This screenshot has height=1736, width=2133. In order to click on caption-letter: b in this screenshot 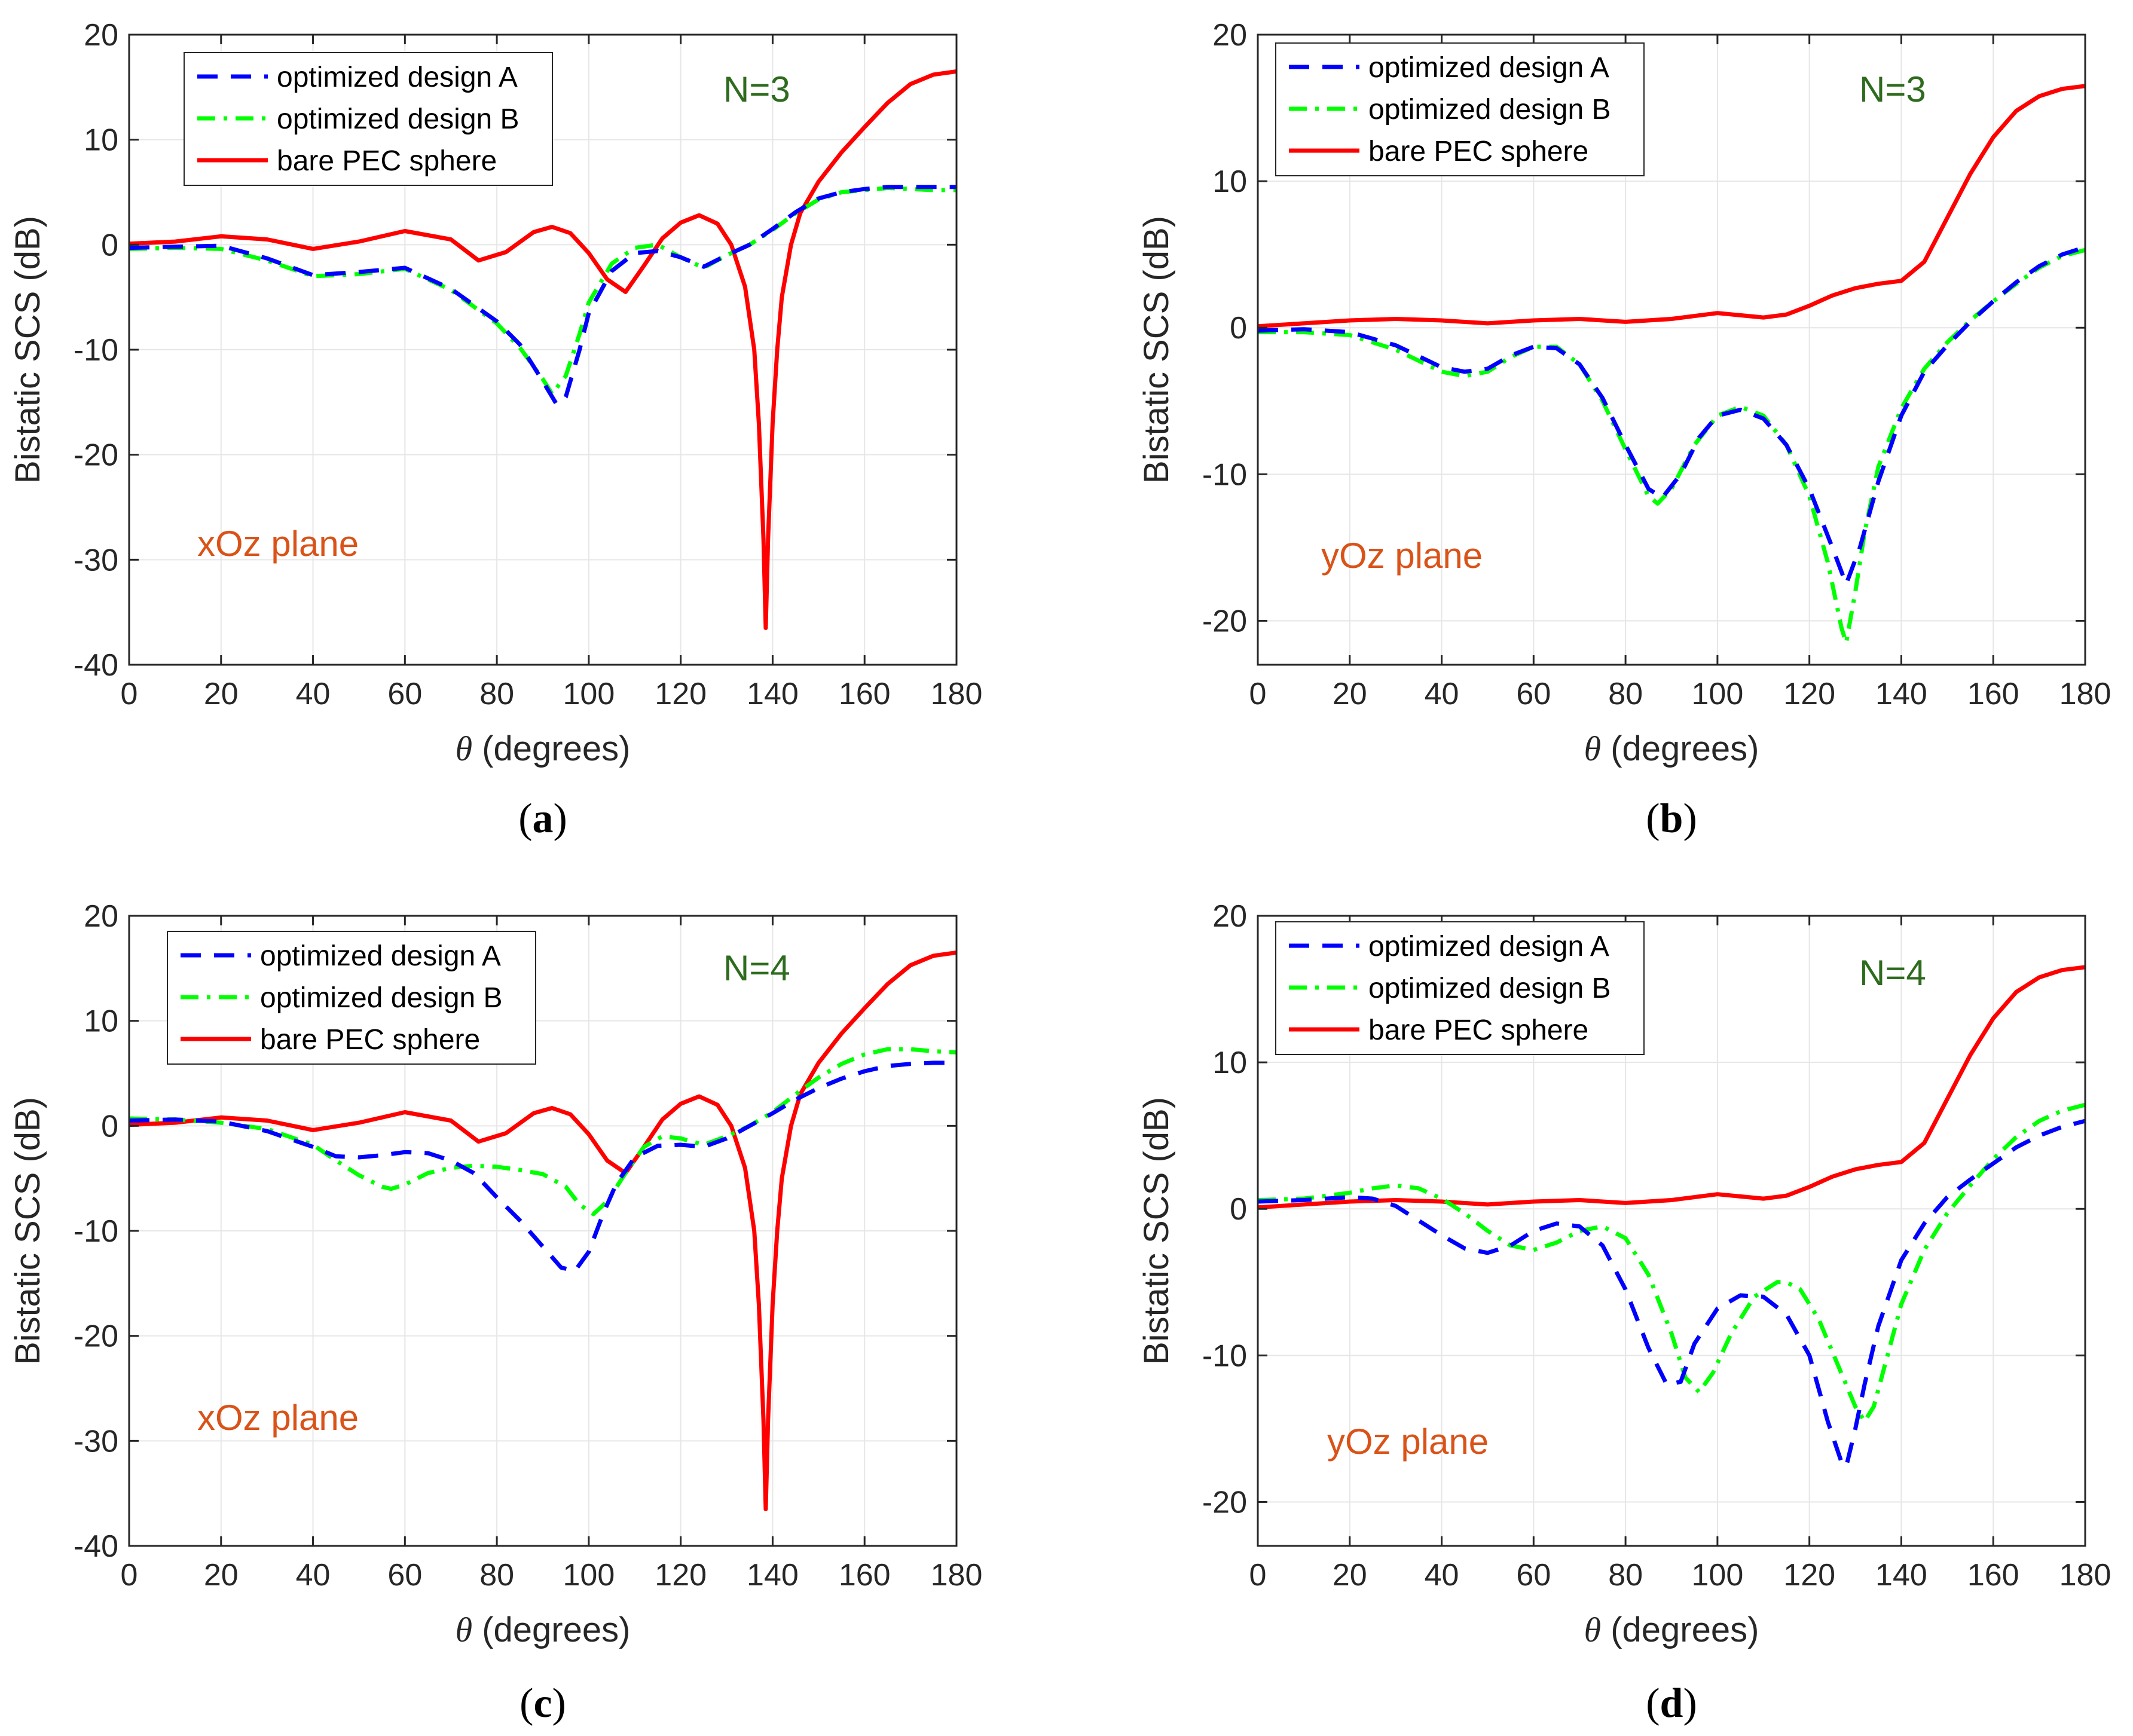, I will do `click(1671, 819)`.